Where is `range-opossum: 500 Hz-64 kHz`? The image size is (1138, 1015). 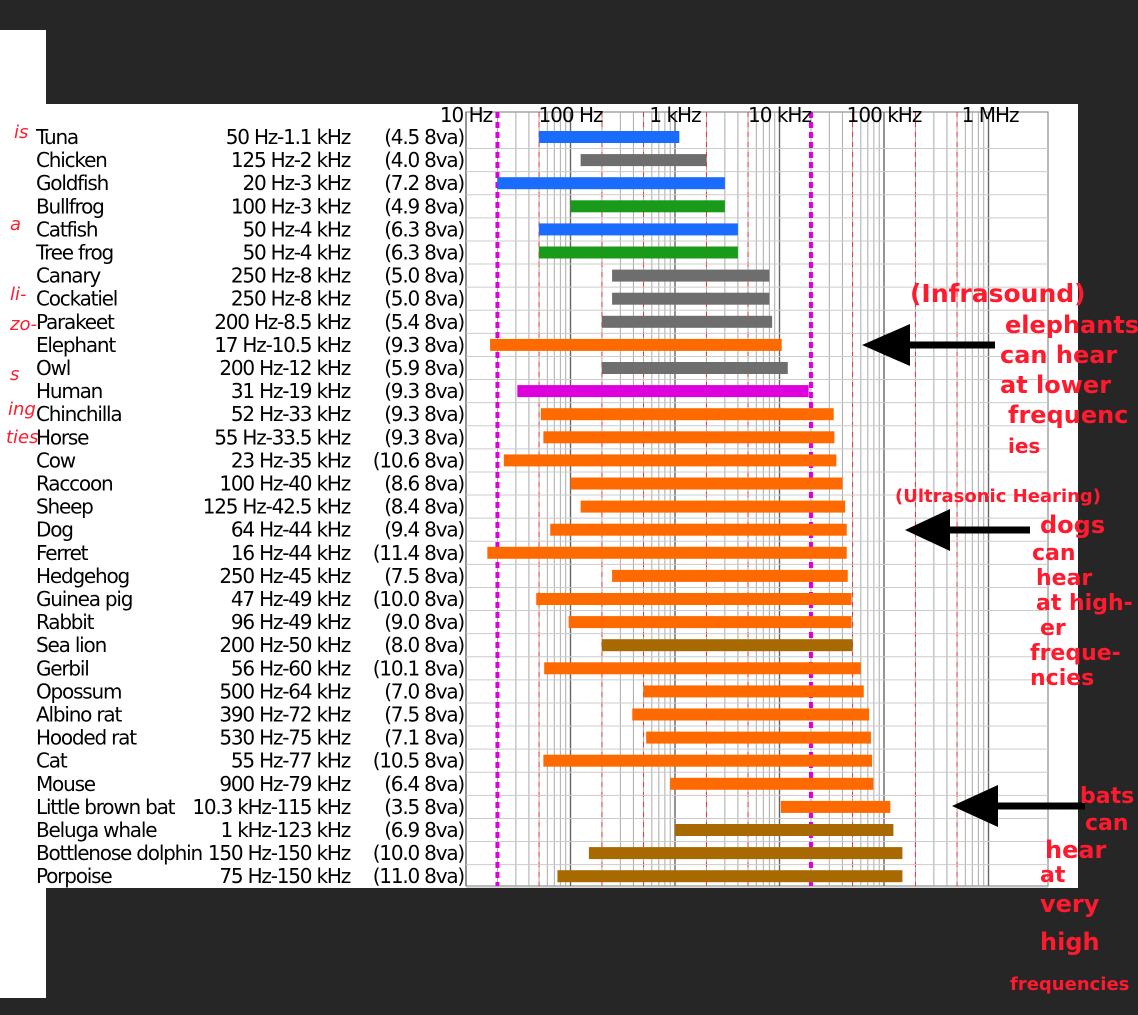
range-opossum: 500 Hz-64 kHz is located at coordinates (284, 691).